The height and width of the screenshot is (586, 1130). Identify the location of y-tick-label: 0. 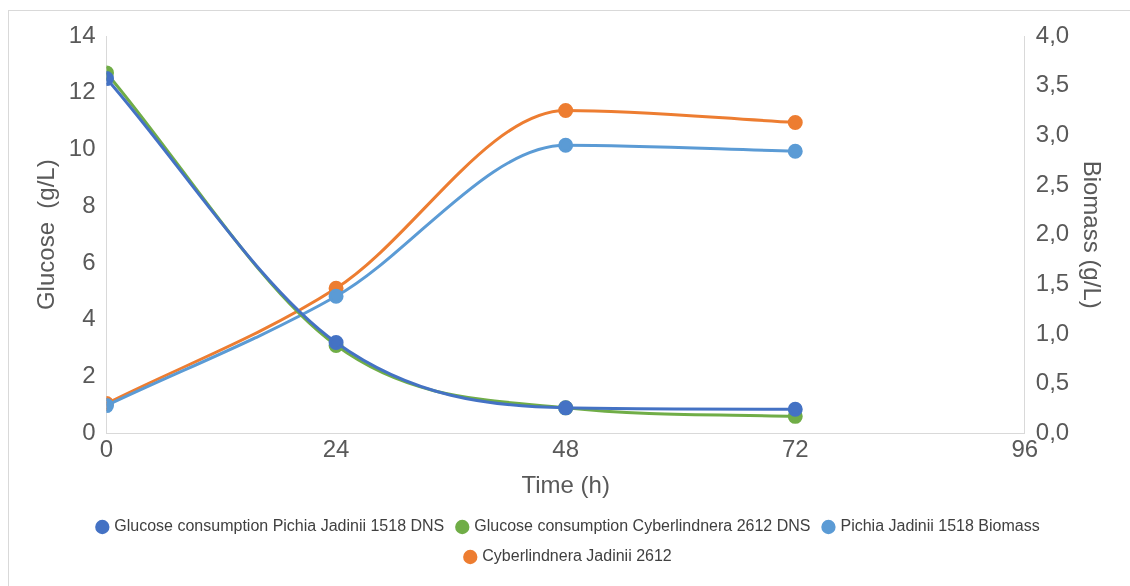
(89, 432).